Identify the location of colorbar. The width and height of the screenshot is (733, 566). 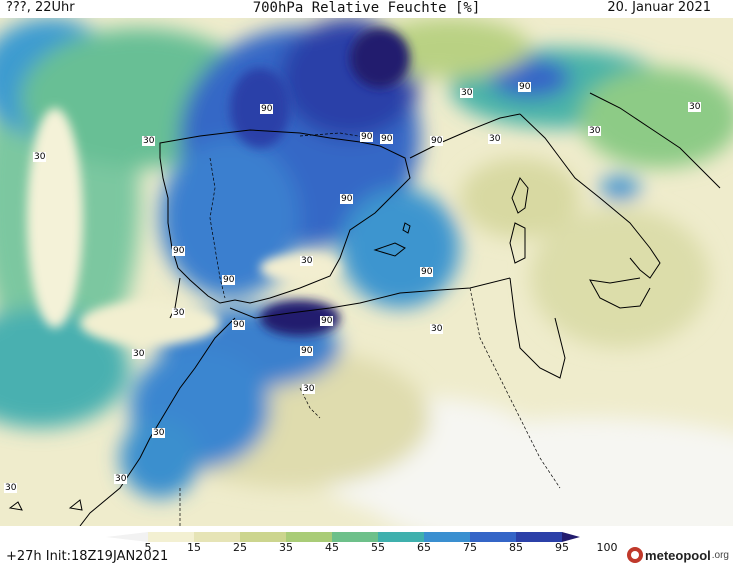
(343, 537).